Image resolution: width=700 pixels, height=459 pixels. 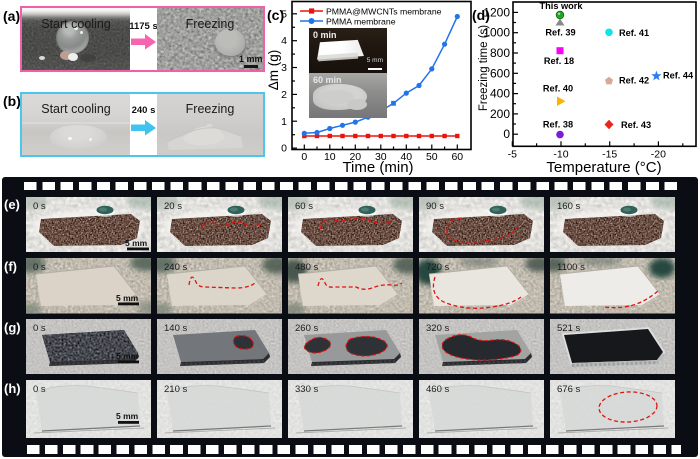 I want to click on svg-text: 210 s, so click(x=175, y=389).